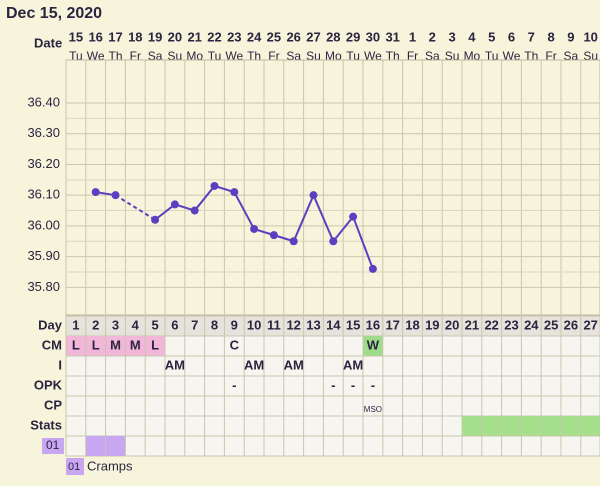 Image resolution: width=600 pixels, height=486 pixels. Describe the element at coordinates (53, 404) in the screenshot. I see `row-label: CP` at that location.